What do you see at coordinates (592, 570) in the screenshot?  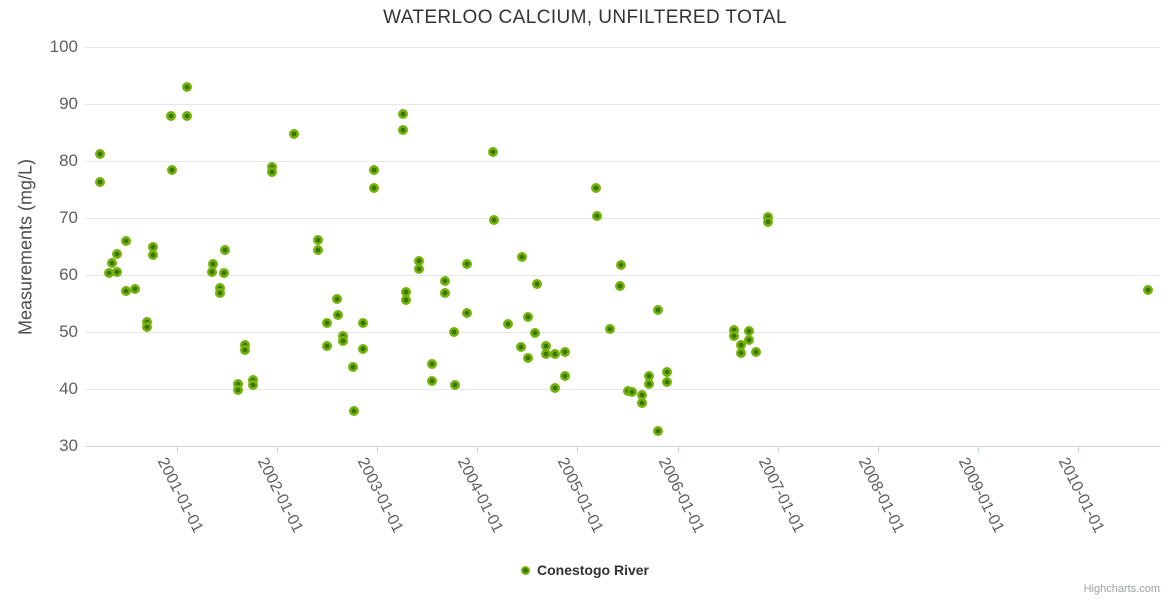 I see `legend-item-conestogo-river: Conestogo River` at bounding box center [592, 570].